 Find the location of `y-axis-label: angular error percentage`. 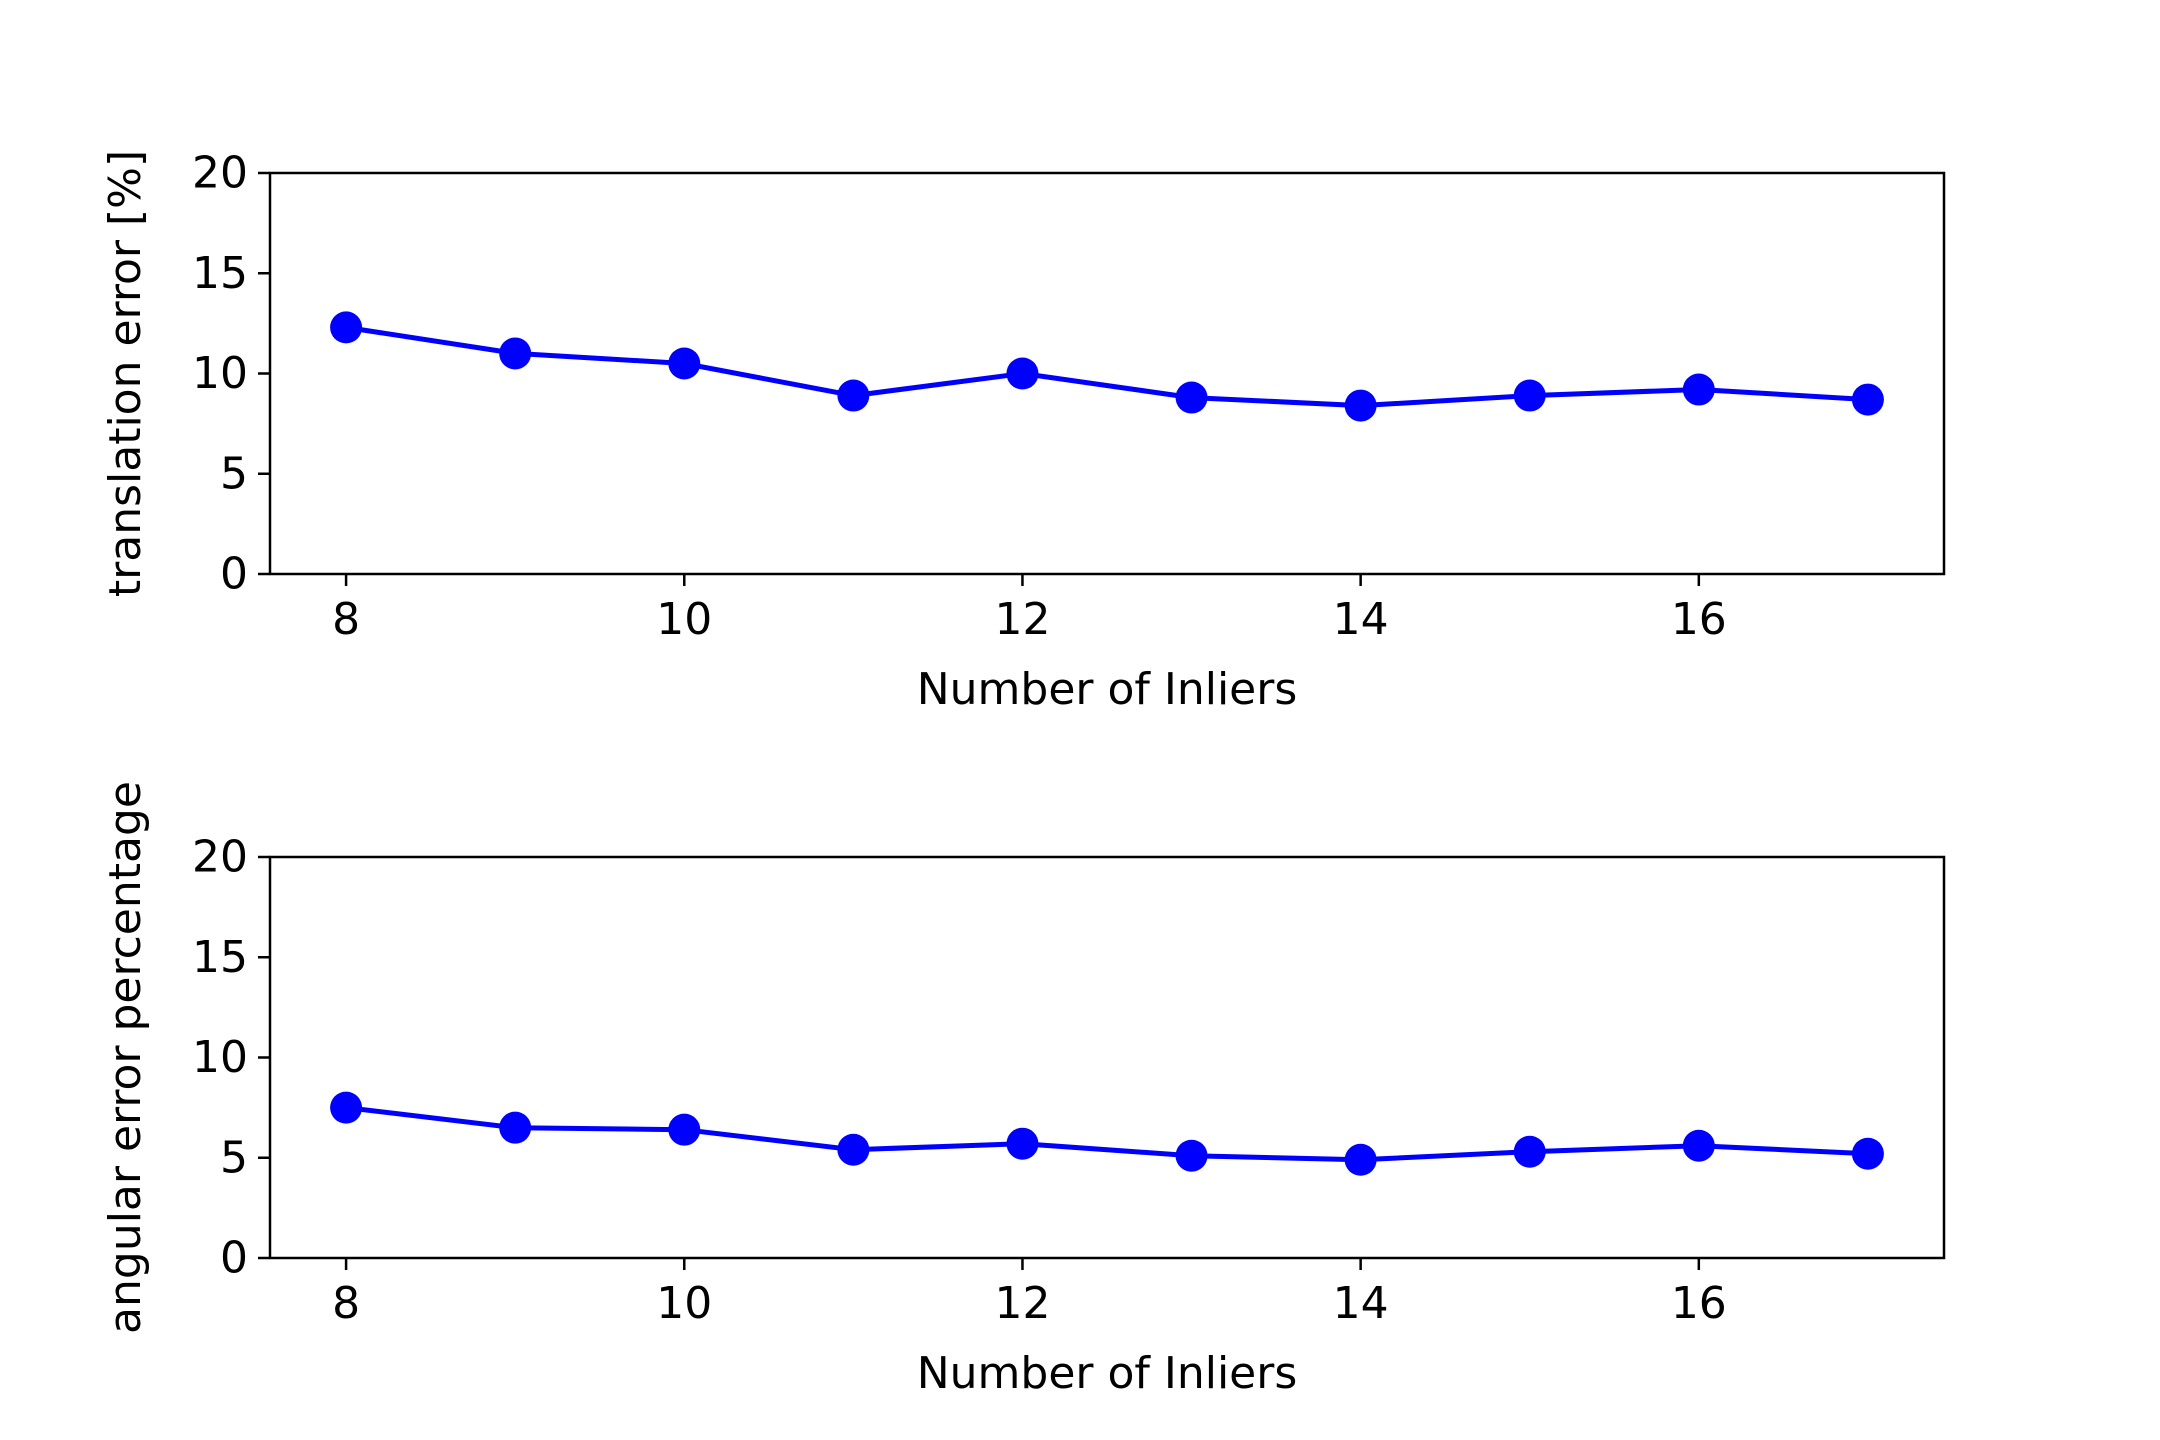

y-axis-label: angular error percentage is located at coordinates (125, 1057).